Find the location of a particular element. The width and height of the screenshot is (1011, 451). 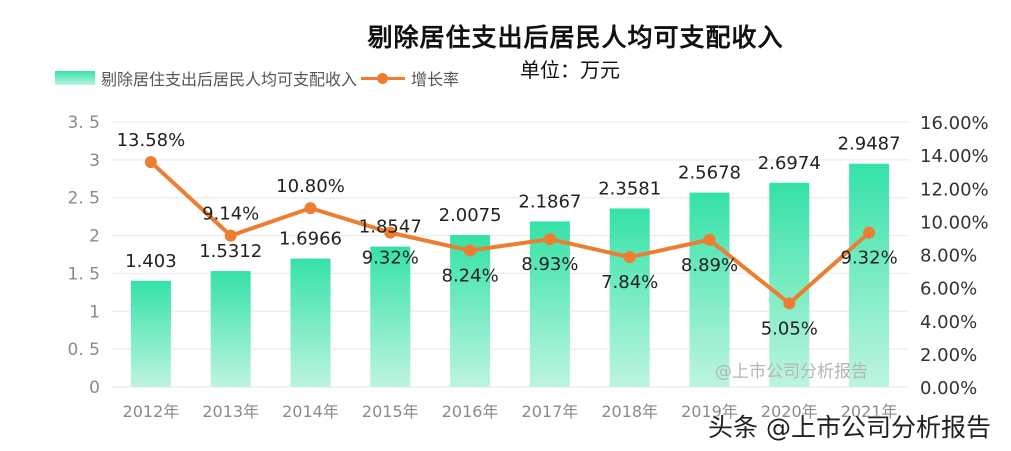

right-axis-tick: 2.00% is located at coordinates (948, 355).